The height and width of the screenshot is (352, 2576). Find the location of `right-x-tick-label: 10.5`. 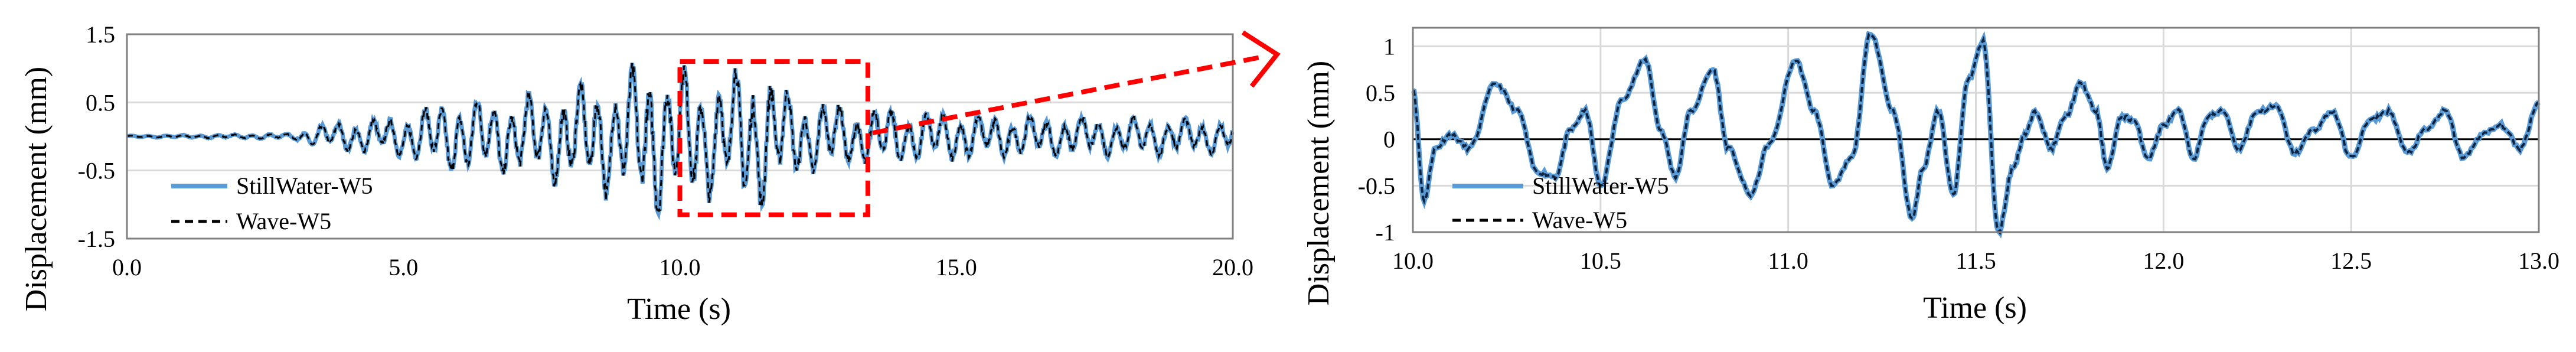

right-x-tick-label: 10.5 is located at coordinates (1600, 260).